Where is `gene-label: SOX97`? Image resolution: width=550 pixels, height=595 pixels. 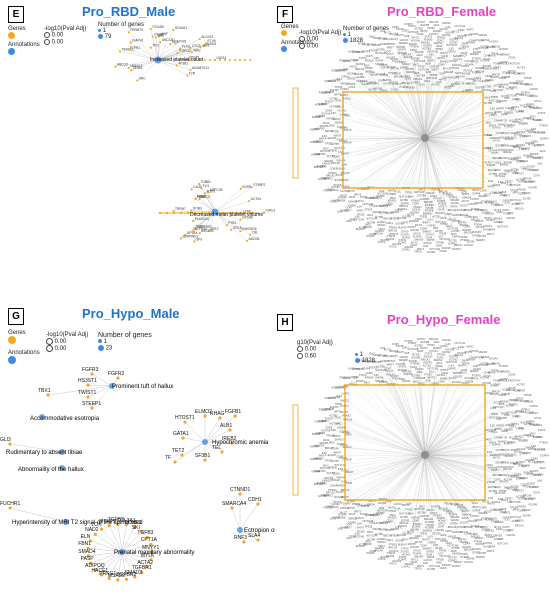
gene-label: SOX97 is located at coordinates (531, 166).